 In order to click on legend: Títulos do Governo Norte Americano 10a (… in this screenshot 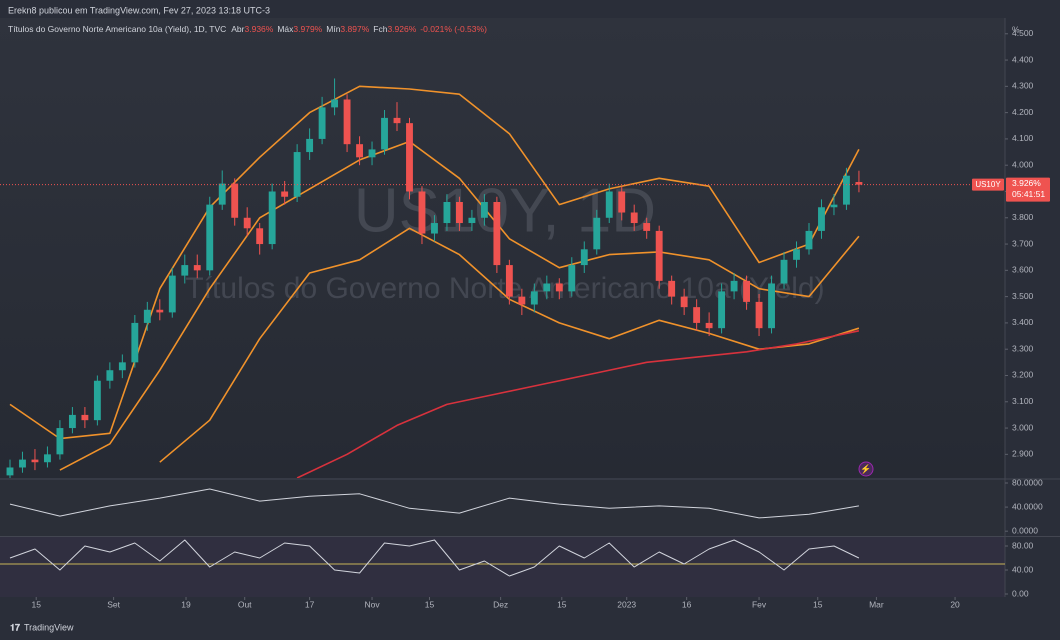, I will do `click(247, 29)`.